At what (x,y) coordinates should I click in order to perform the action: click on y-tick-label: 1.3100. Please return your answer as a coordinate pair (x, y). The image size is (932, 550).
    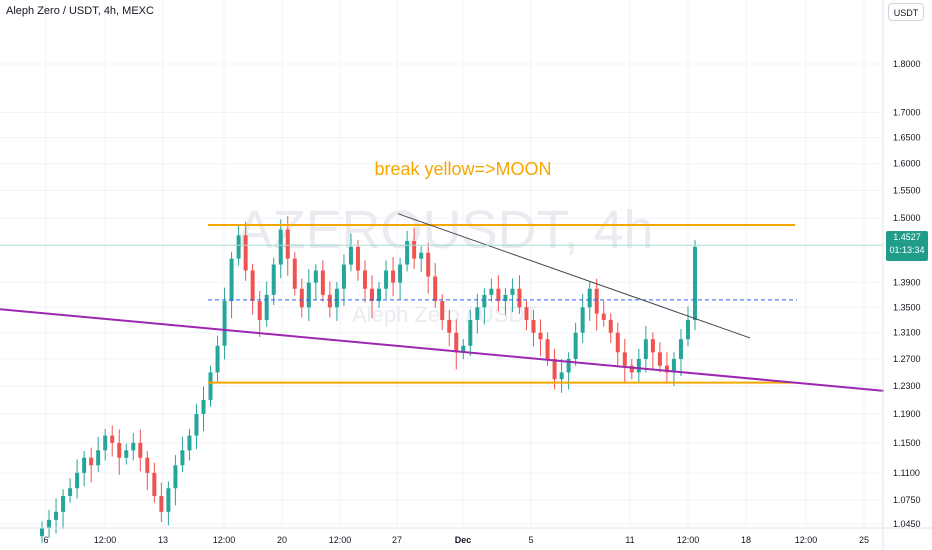
    Looking at the image, I should click on (907, 333).